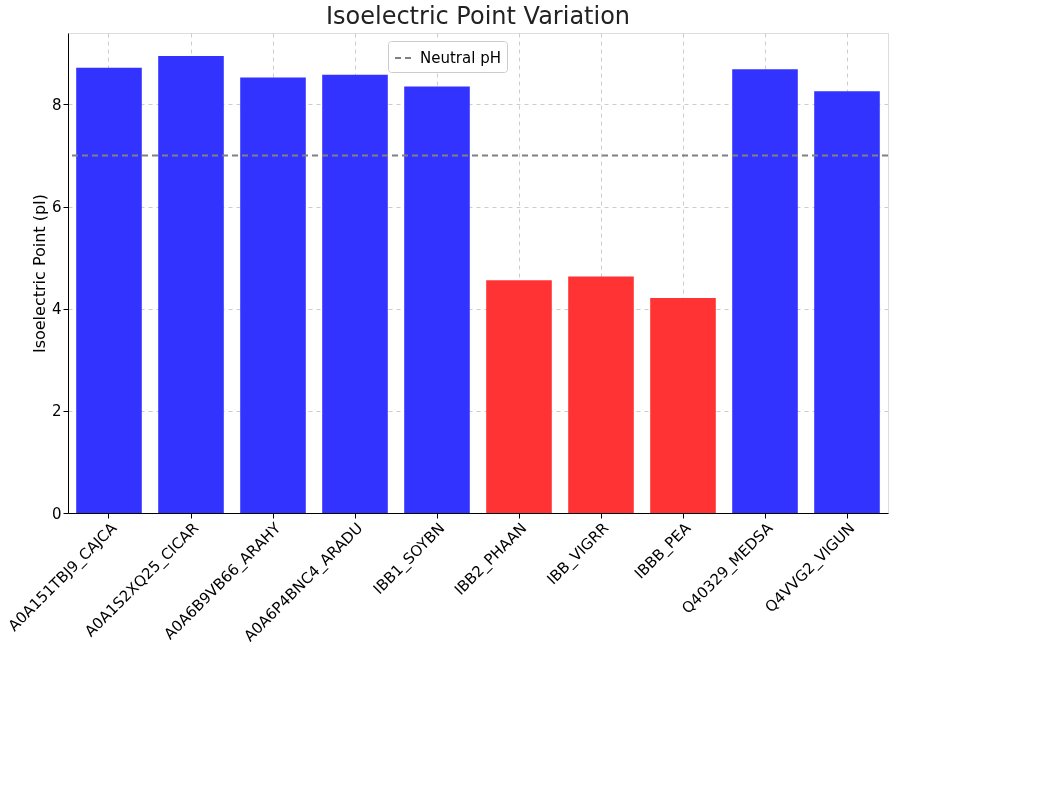 The height and width of the screenshot is (803, 1062). I want to click on y-tick-label: 4, so click(56, 309).